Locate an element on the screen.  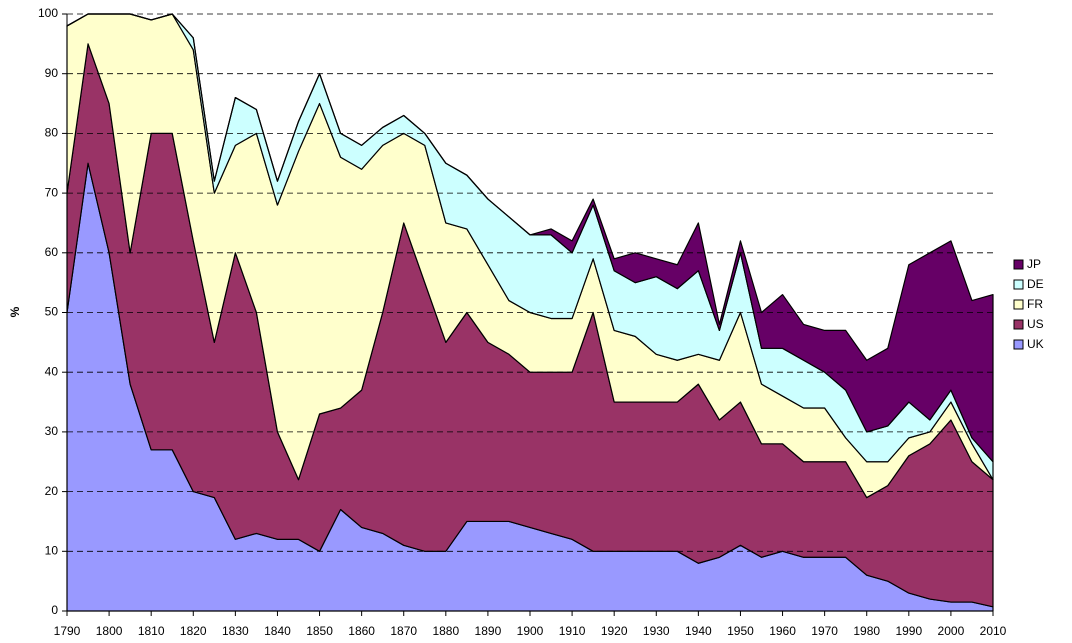
x-tick-label: 1970 is located at coordinates (824, 631).